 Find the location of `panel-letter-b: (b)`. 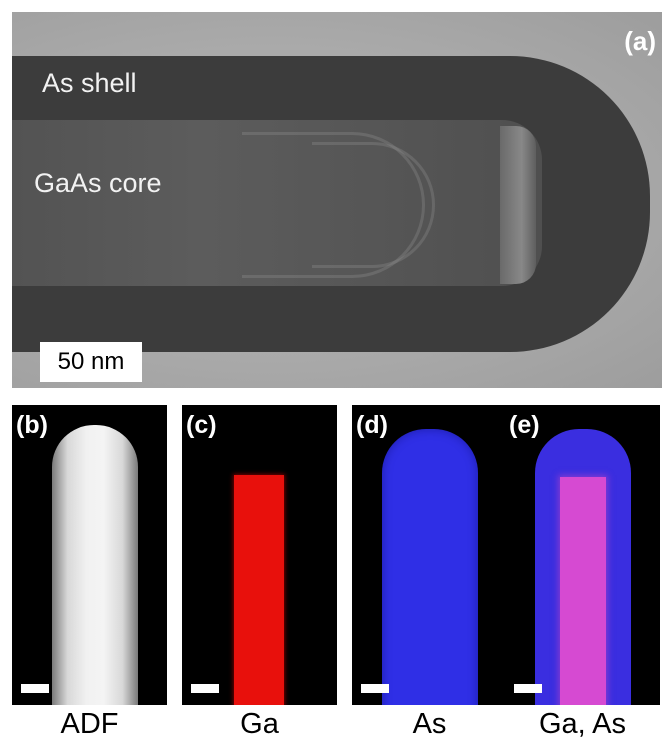

panel-letter-b: (b) is located at coordinates (32, 425).